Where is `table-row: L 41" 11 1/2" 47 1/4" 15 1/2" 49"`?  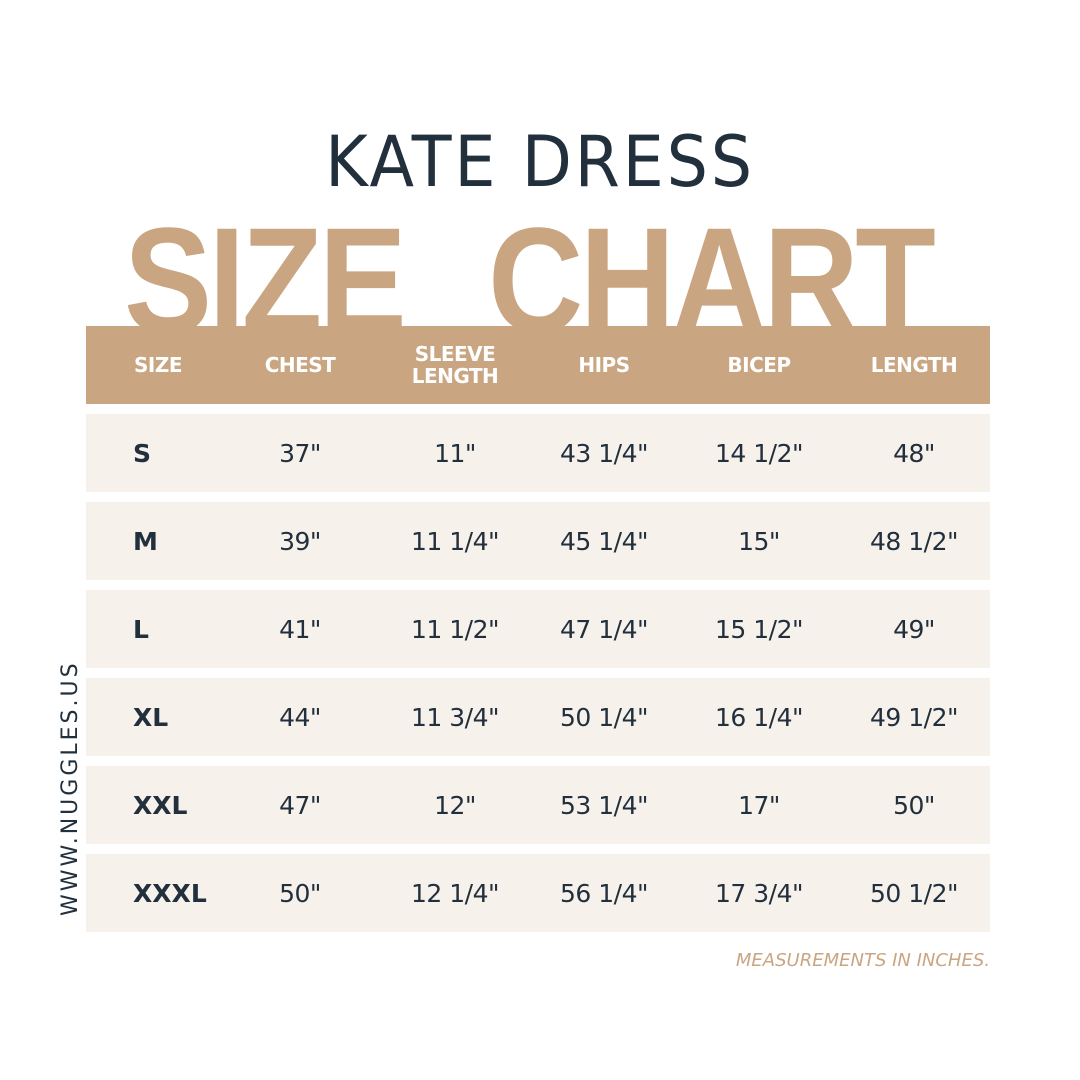
table-row: L 41" 11 1/2" 47 1/4" 15 1/2" 49" is located at coordinates (538, 629).